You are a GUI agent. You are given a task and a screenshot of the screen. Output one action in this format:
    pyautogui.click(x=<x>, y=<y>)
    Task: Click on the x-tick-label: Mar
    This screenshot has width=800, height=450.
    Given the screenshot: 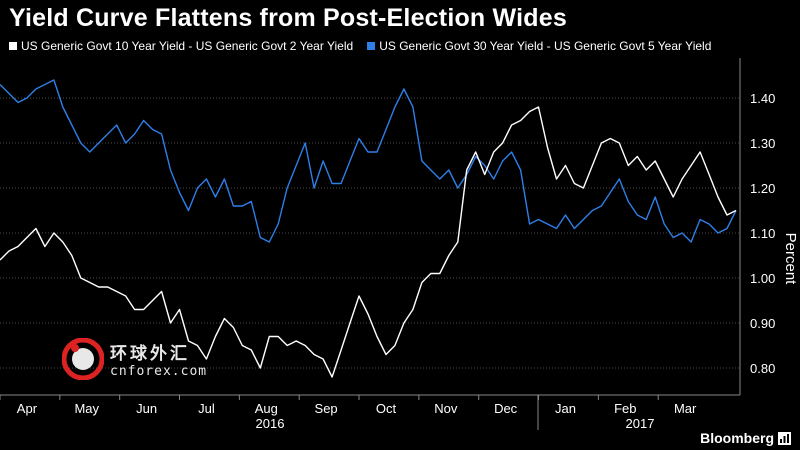 What is the action you would take?
    pyautogui.click(x=685, y=408)
    